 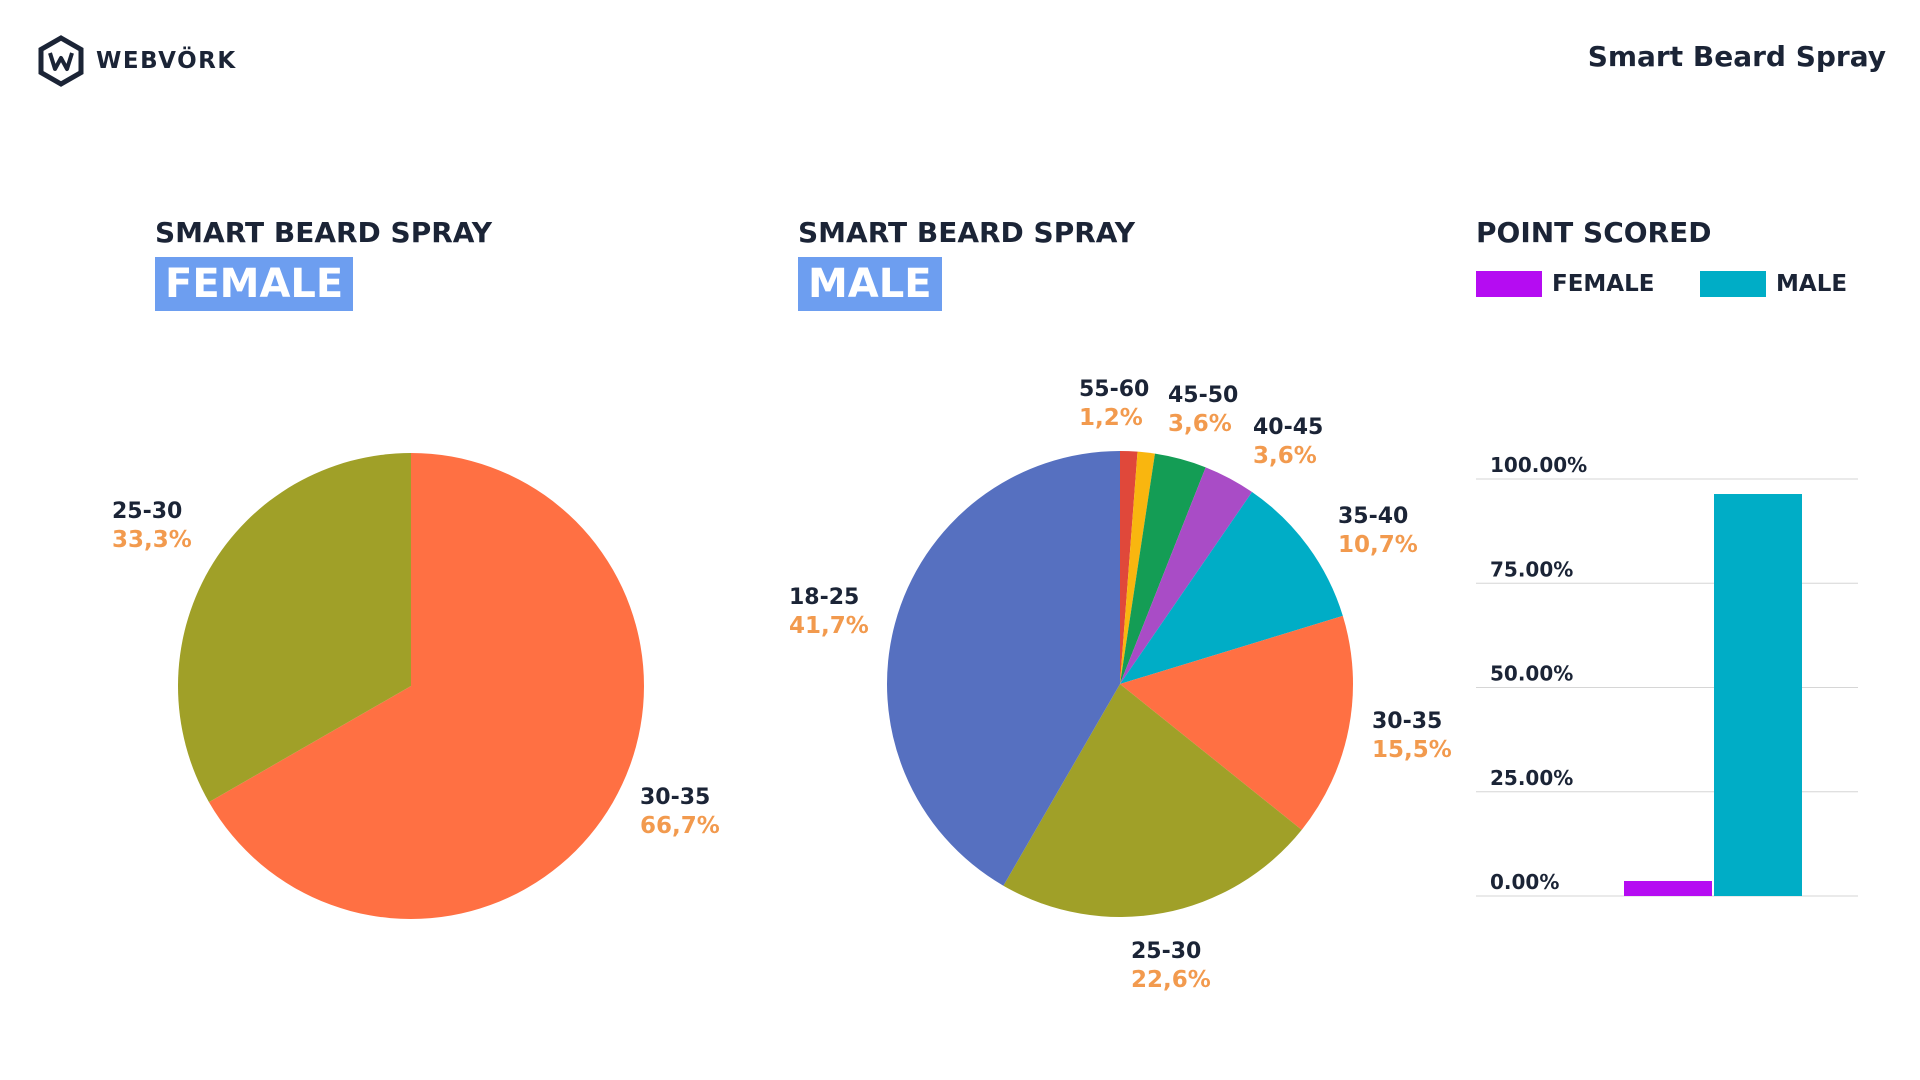 I want to click on bar-female, so click(x=1668, y=888).